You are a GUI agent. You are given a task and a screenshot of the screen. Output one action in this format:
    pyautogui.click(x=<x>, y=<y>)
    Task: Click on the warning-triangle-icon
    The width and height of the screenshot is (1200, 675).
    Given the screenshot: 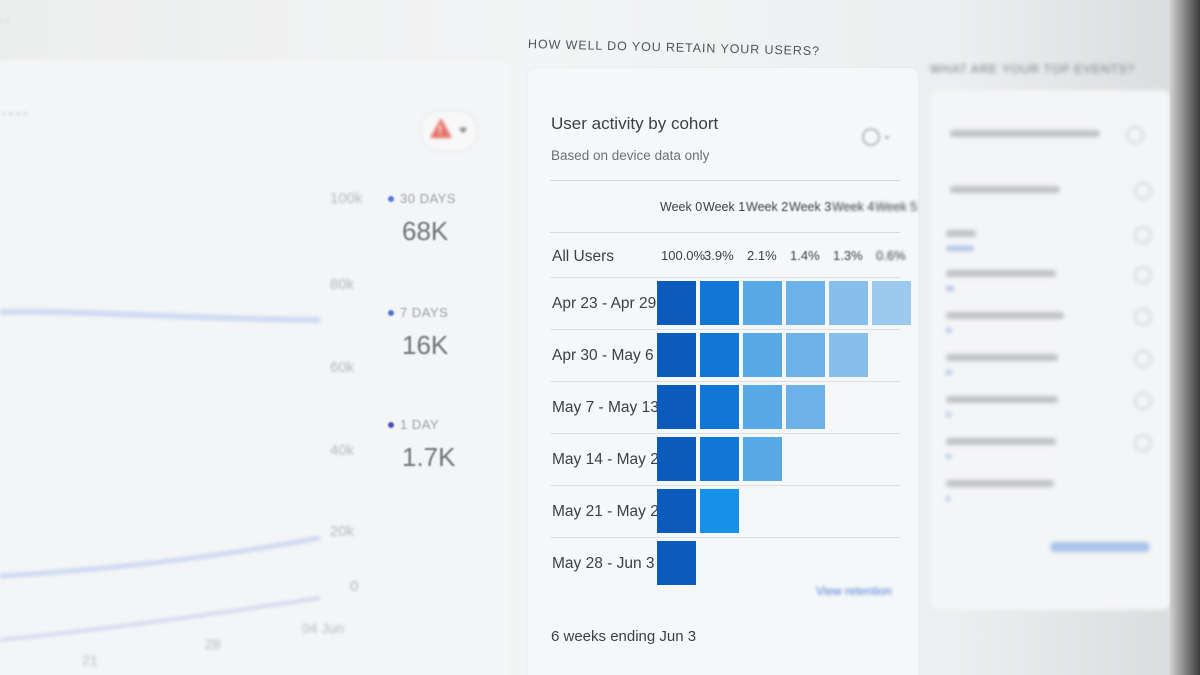 What is the action you would take?
    pyautogui.click(x=441, y=128)
    